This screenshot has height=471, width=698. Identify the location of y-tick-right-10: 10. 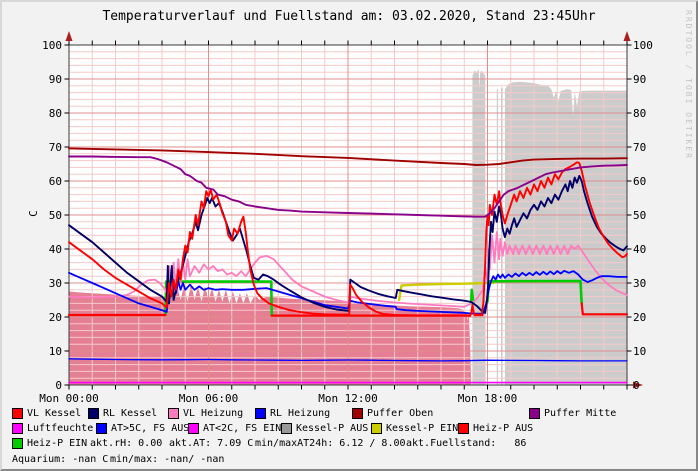
(640, 351).